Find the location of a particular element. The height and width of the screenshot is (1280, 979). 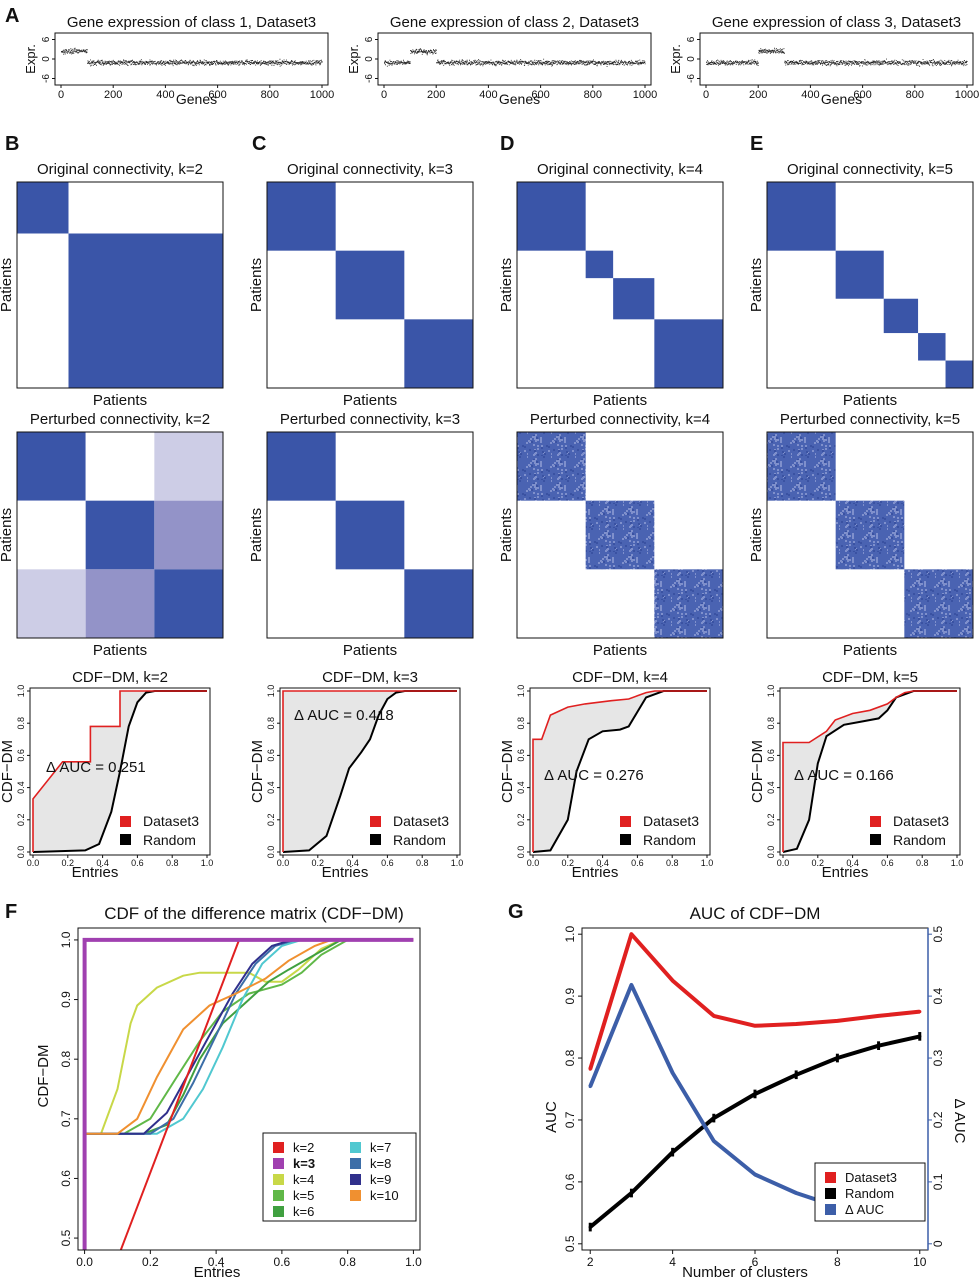

expression-title-2: Gene expression of class 2, Dataset3 is located at coordinates (514, 22).